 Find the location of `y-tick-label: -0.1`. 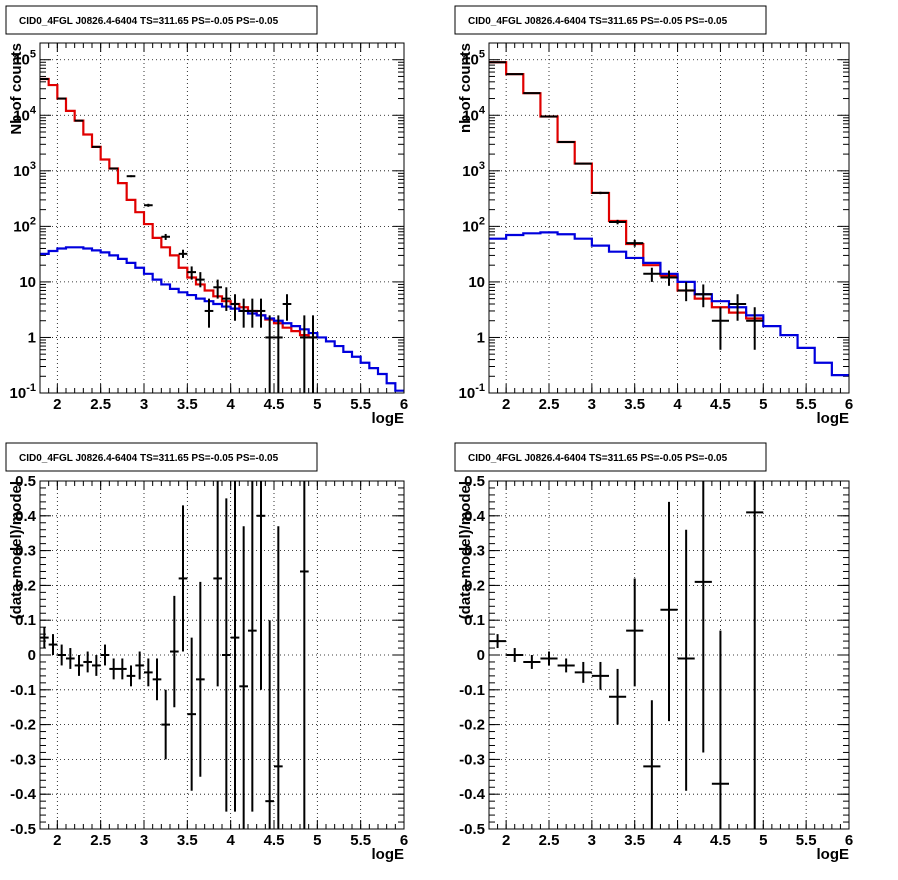

y-tick-label: -0.1 is located at coordinates (472, 690).